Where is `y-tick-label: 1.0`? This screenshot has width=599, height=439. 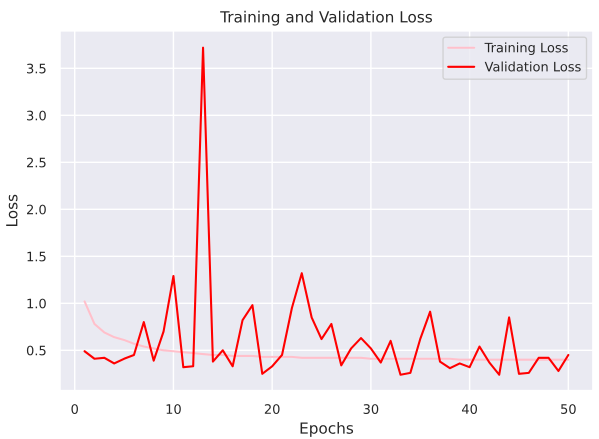
y-tick-label: 1.0 is located at coordinates (36, 303).